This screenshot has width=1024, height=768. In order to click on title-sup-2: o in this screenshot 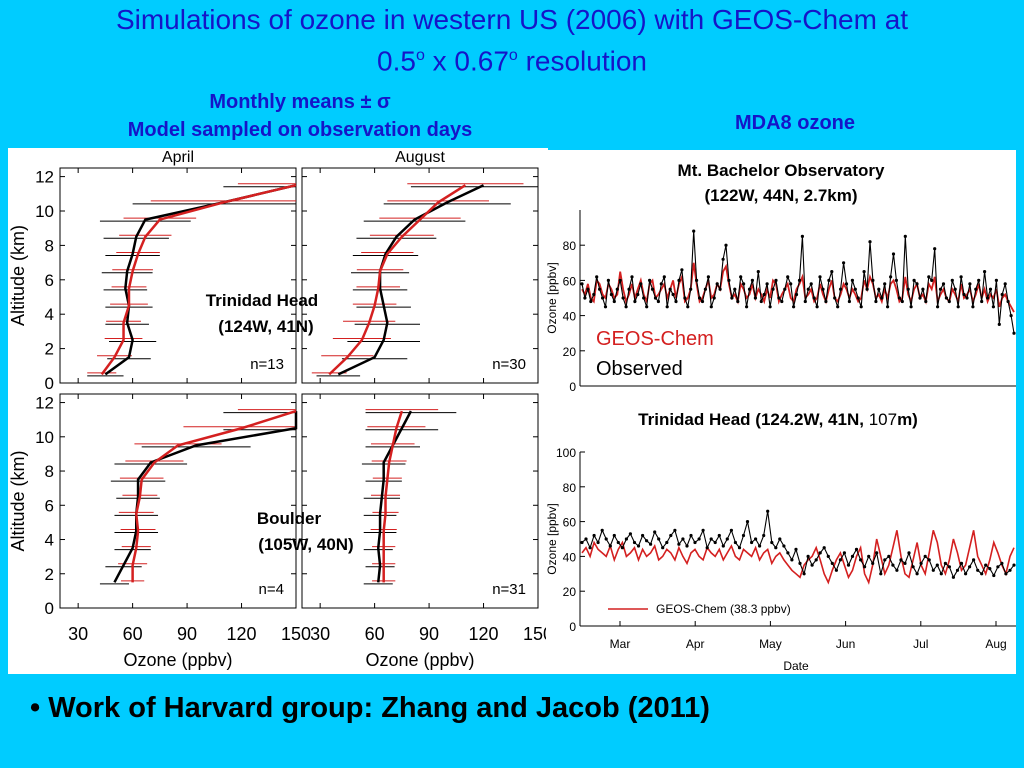, I will do `click(513, 55)`.